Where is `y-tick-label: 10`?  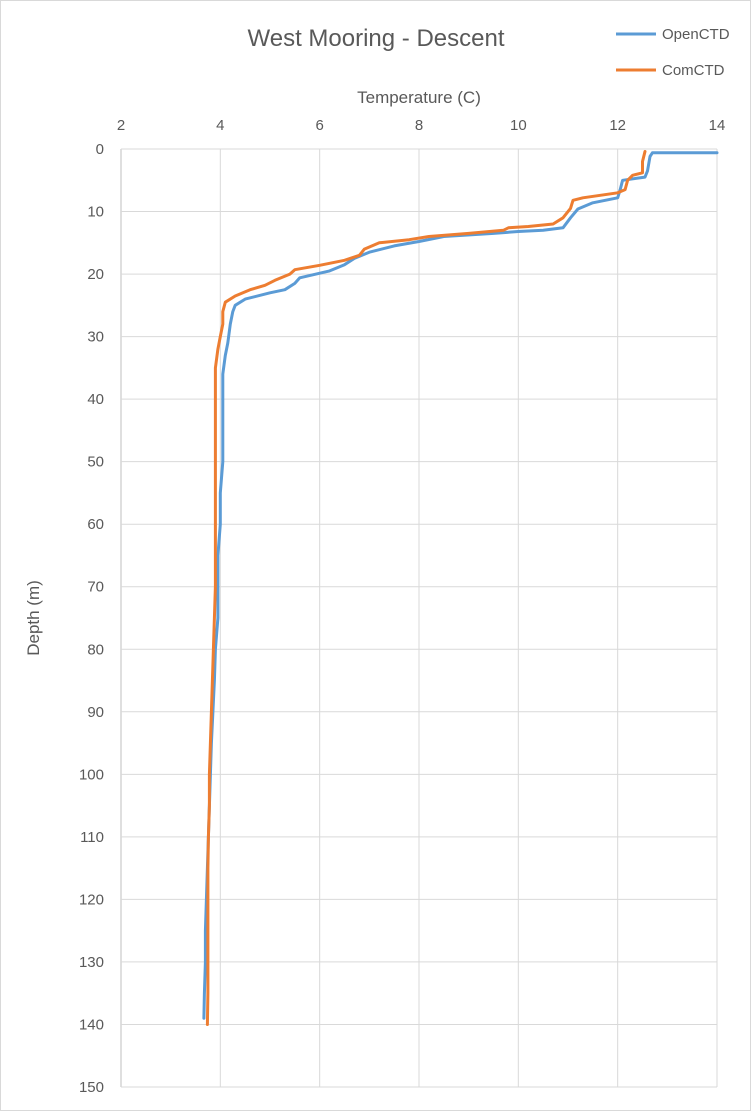
y-tick-label: 10 is located at coordinates (95, 212).